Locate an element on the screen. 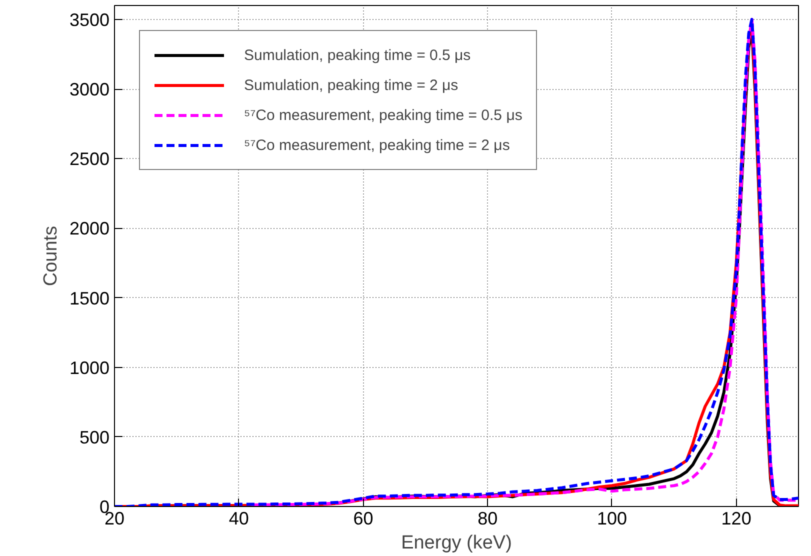 This screenshot has width=811, height=556. y-tick-label: 500 is located at coordinates (94, 437).